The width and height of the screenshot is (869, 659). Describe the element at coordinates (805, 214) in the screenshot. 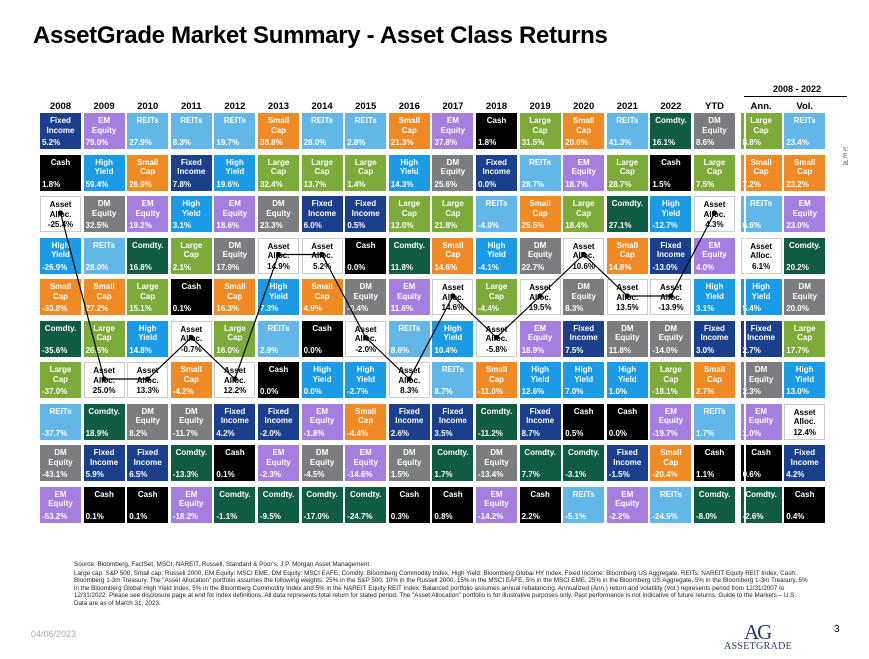

I see `return-cell: EM Equity 23.0%` at that location.